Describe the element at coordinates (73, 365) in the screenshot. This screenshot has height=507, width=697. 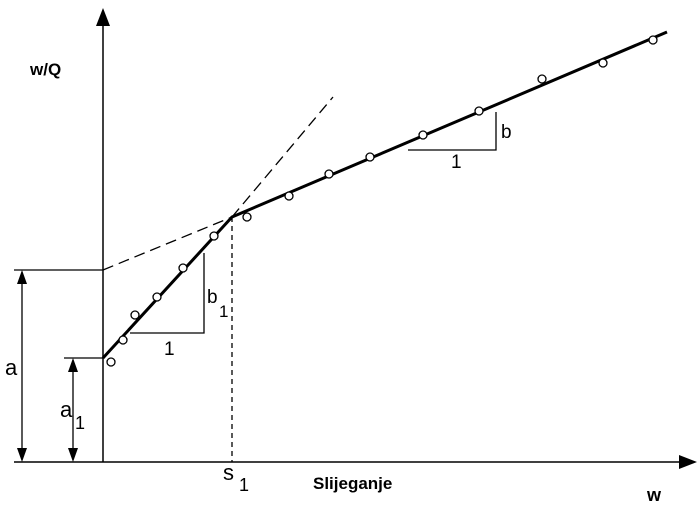
I see `intercept-a1-arrow-up` at that location.